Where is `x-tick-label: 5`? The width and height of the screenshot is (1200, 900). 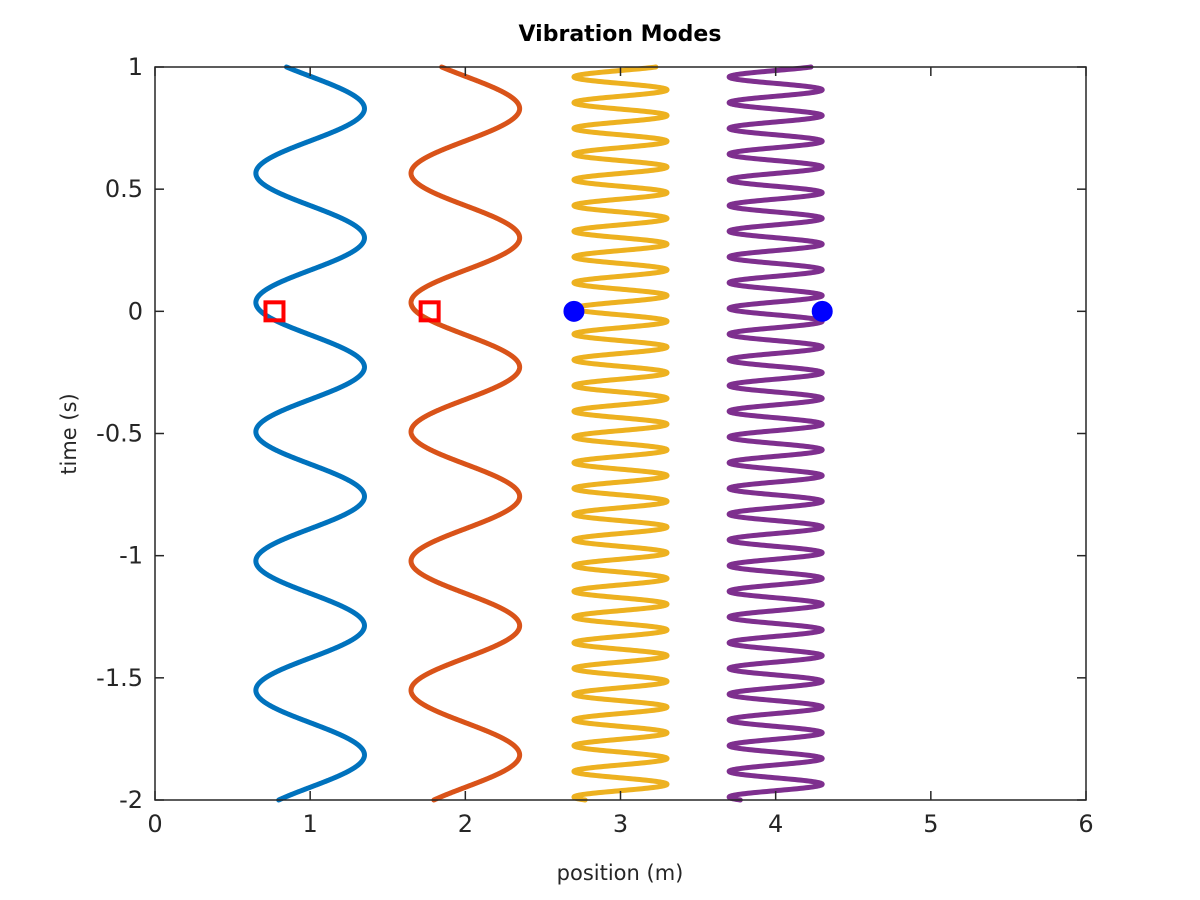
x-tick-label: 5 is located at coordinates (930, 824).